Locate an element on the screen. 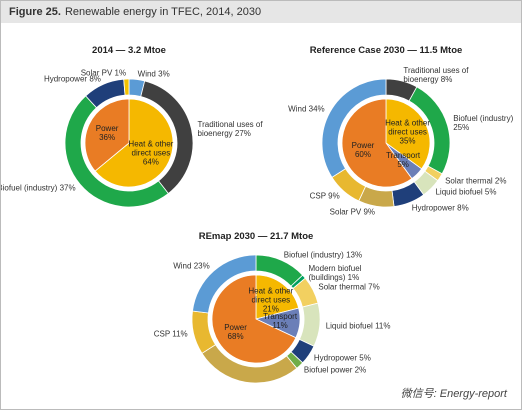 The image size is (522, 410). value-label: 36% is located at coordinates (107, 137).